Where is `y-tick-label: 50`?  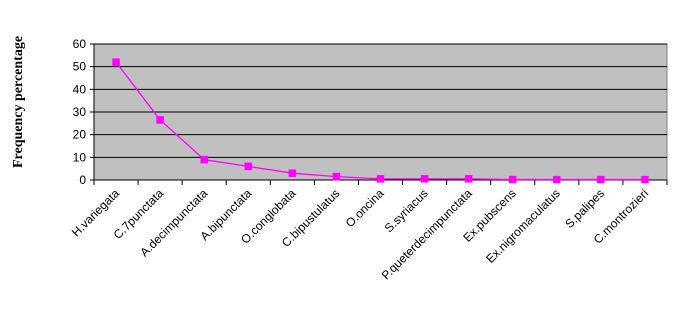
y-tick-label: 50 is located at coordinates (80, 67).